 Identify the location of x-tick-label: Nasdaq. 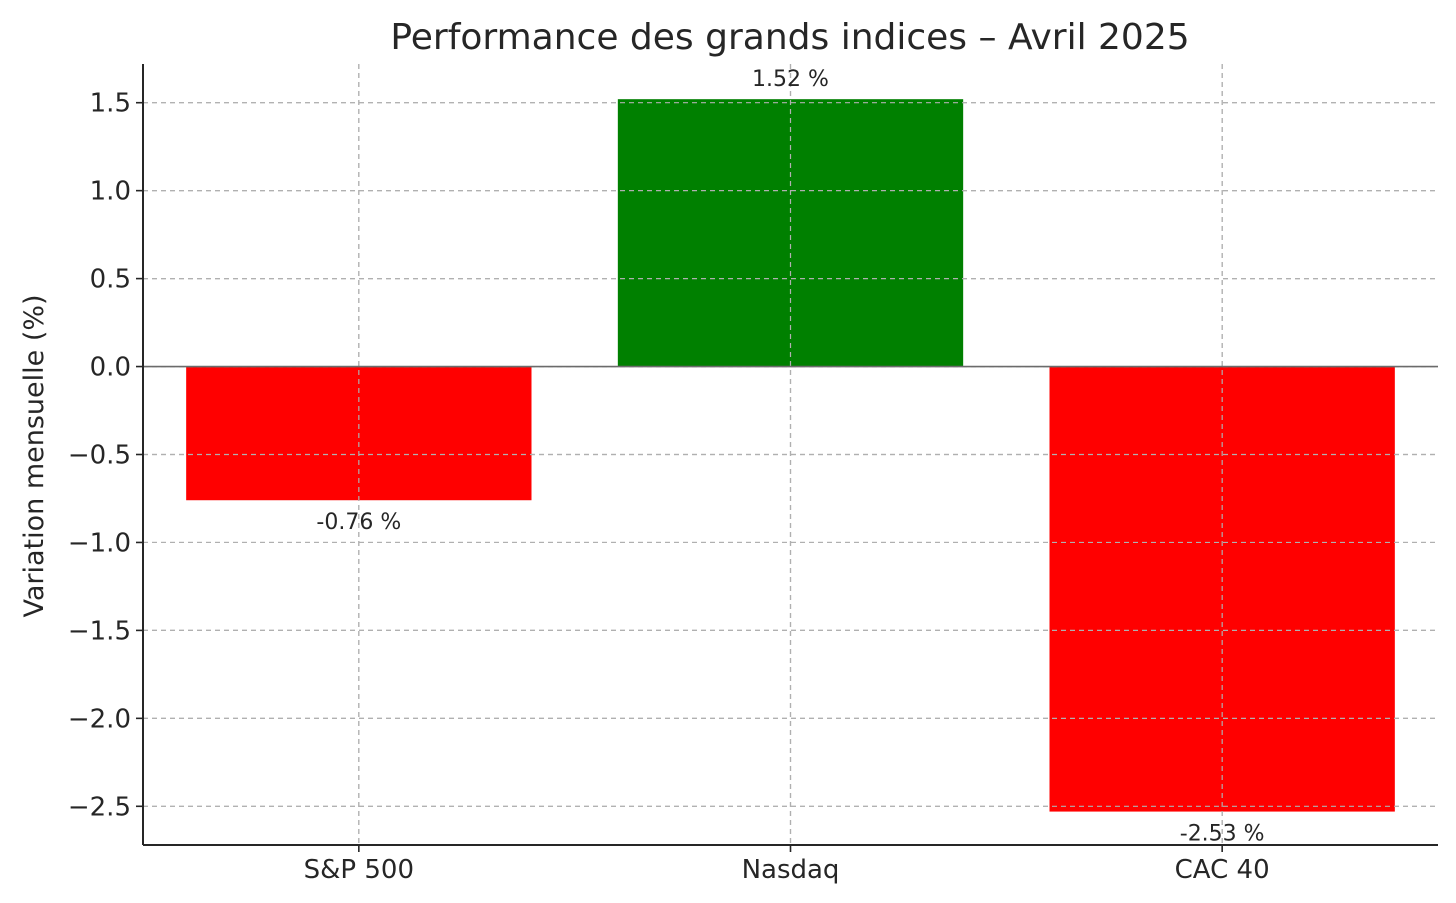
(791, 870).